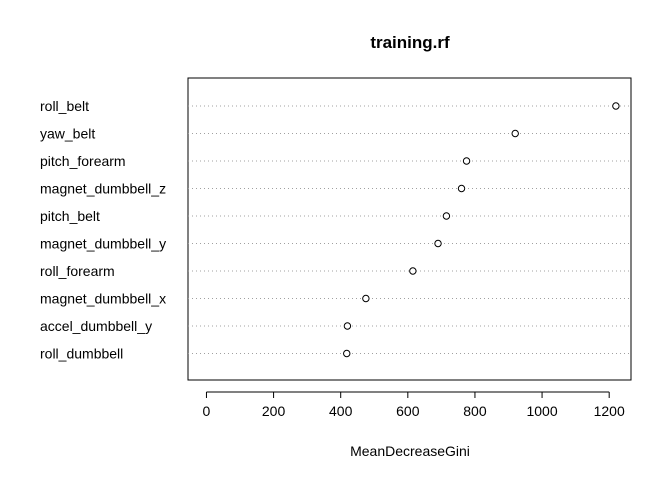  What do you see at coordinates (103, 299) in the screenshot?
I see `category-label: magnet_dumbbell_x` at bounding box center [103, 299].